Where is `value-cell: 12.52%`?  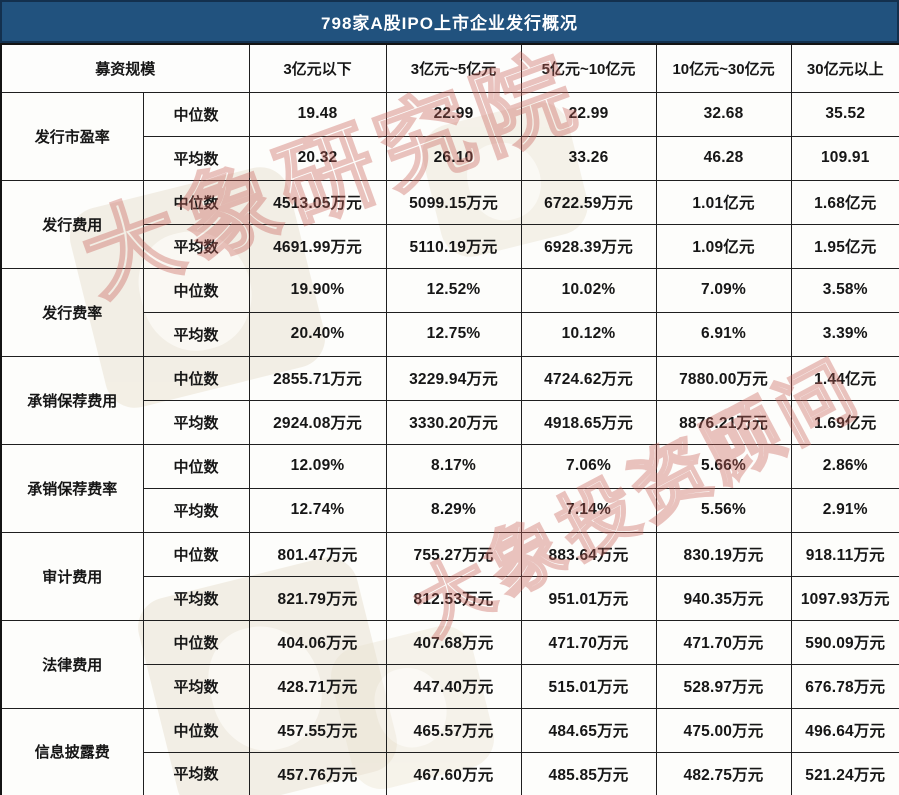 value-cell: 12.52% is located at coordinates (453, 290).